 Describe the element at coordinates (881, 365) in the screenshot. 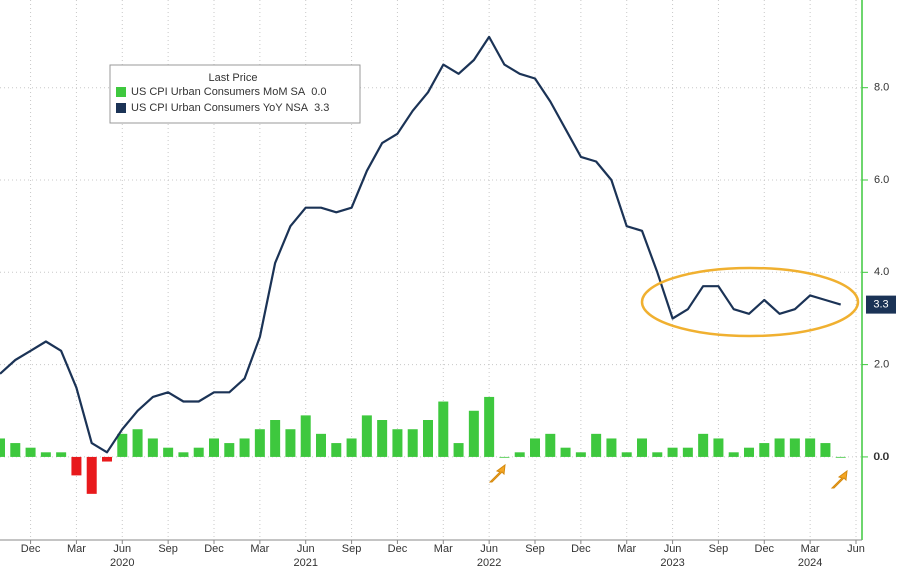

I see `y-tick-label: 2.0` at that location.